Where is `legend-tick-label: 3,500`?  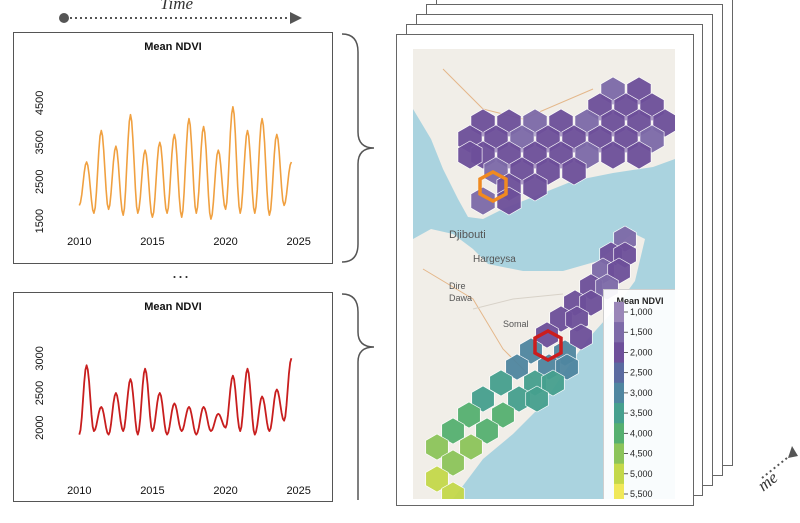
legend-tick-label: 3,500 is located at coordinates (641, 413).